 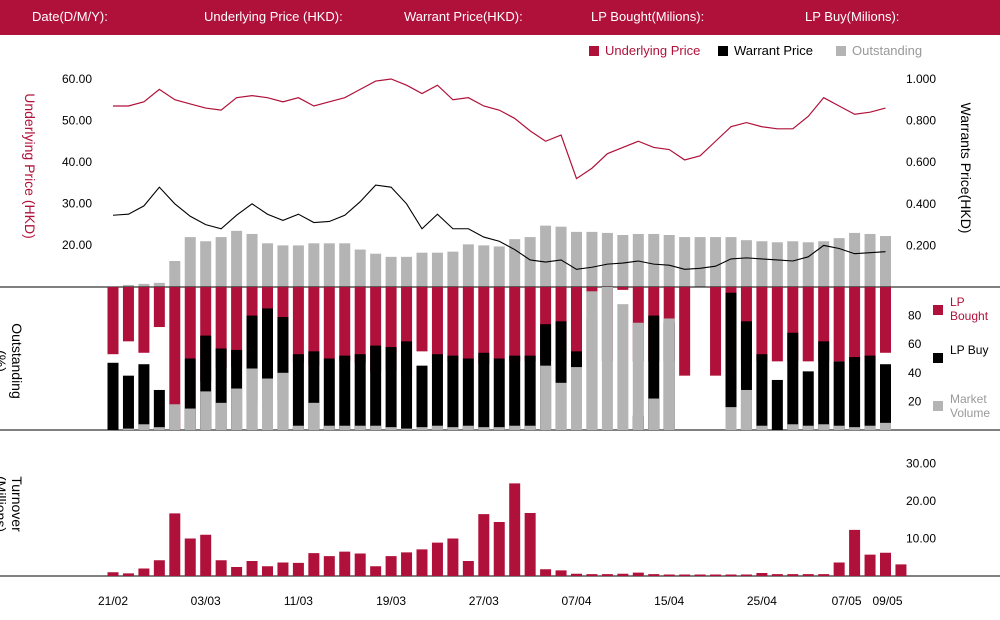 What do you see at coordinates (77, 204) in the screenshot?
I see `underlying-tick-label: 30.00` at bounding box center [77, 204].